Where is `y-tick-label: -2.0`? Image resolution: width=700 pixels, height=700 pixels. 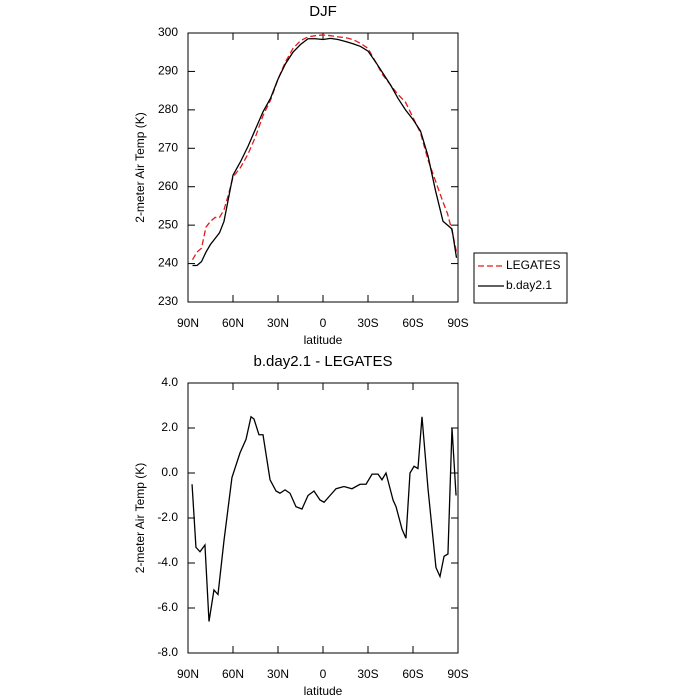 y-tick-label: -2.0 is located at coordinates (167, 517).